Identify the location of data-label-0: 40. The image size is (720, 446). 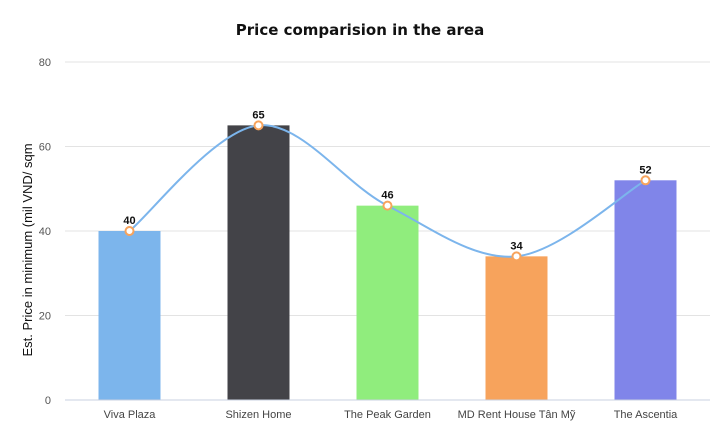
(129, 221).